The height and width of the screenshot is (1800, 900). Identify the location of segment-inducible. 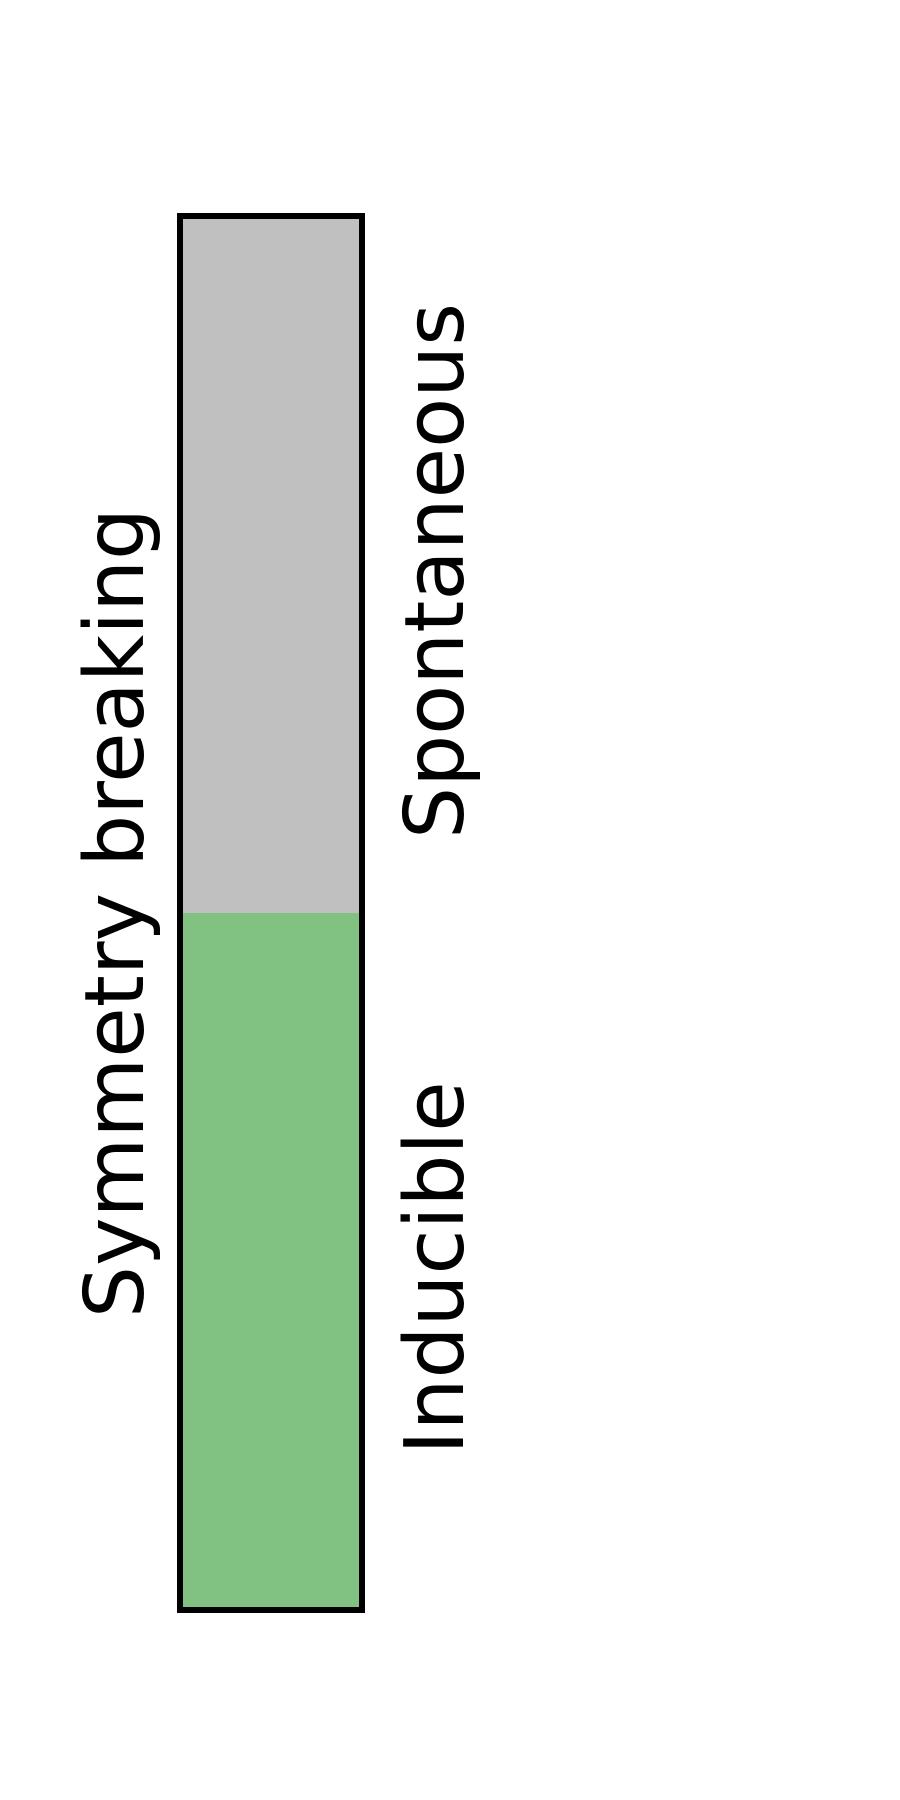
(271, 1261).